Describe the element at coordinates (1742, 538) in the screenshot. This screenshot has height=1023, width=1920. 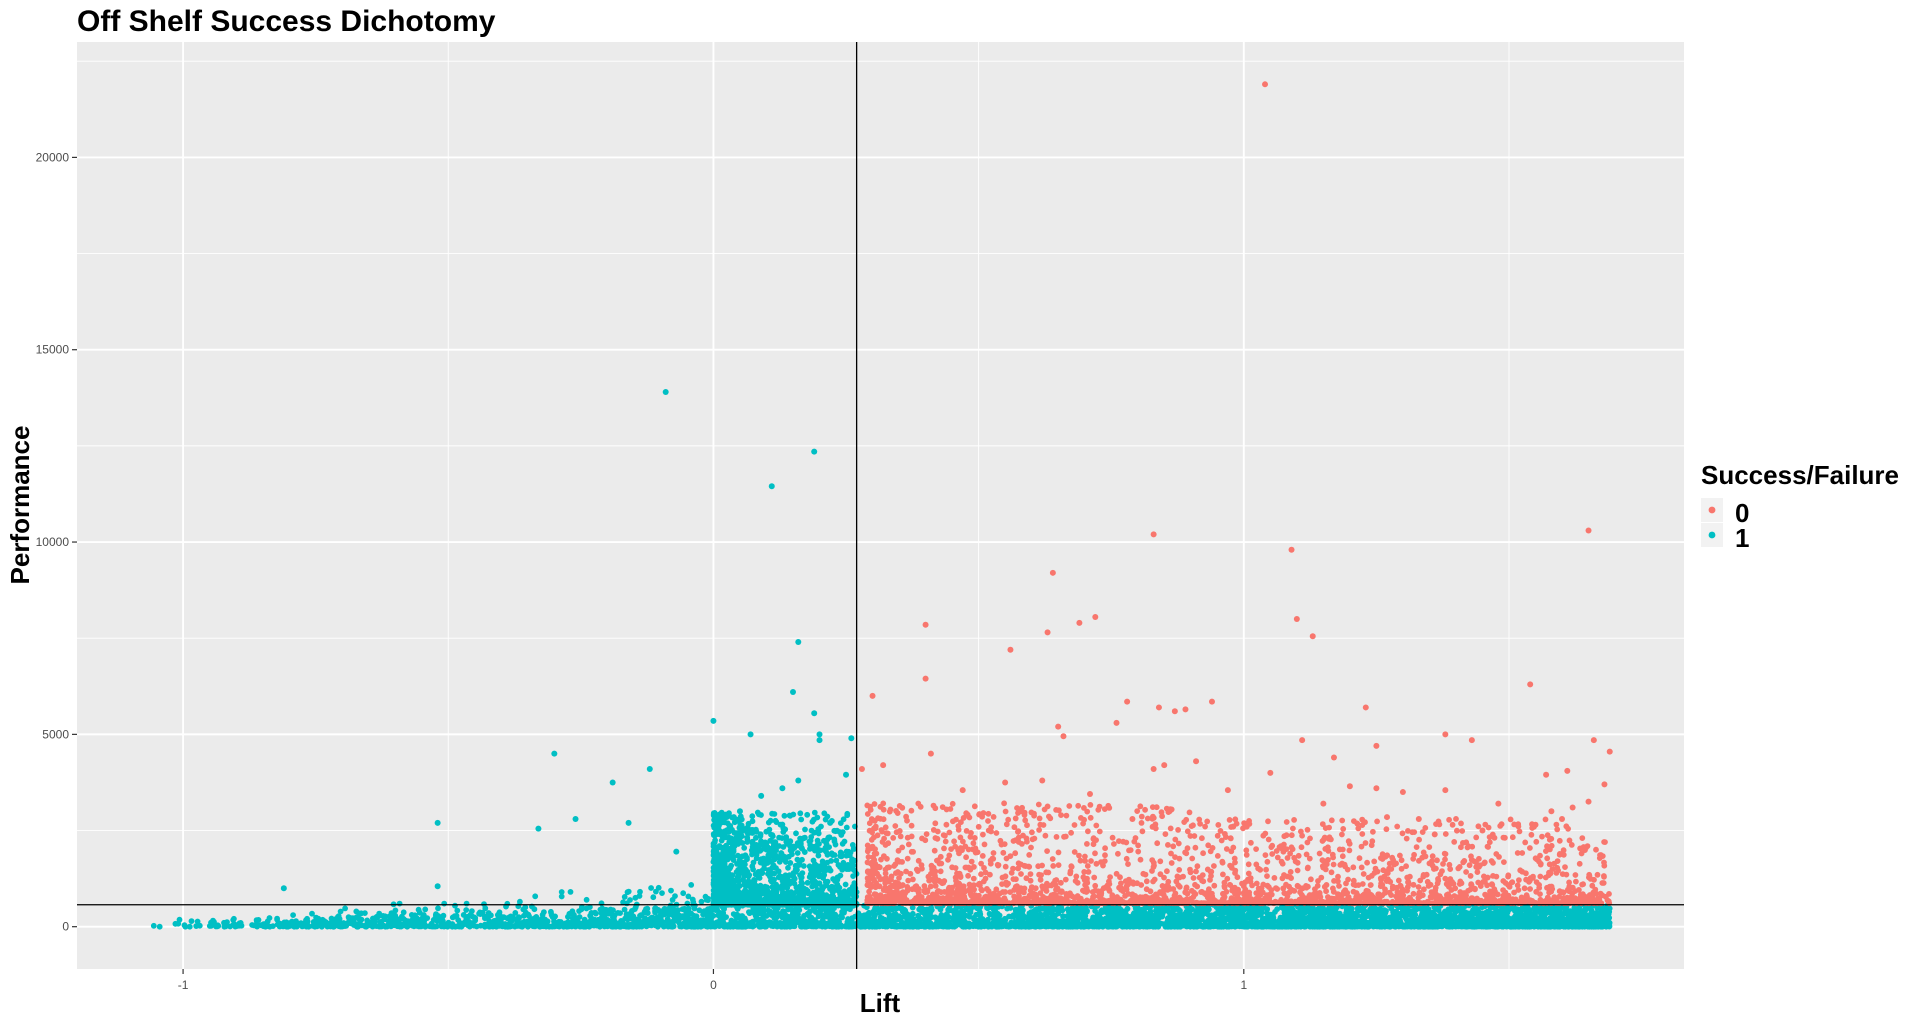
I see `legend-label-1: 1` at that location.